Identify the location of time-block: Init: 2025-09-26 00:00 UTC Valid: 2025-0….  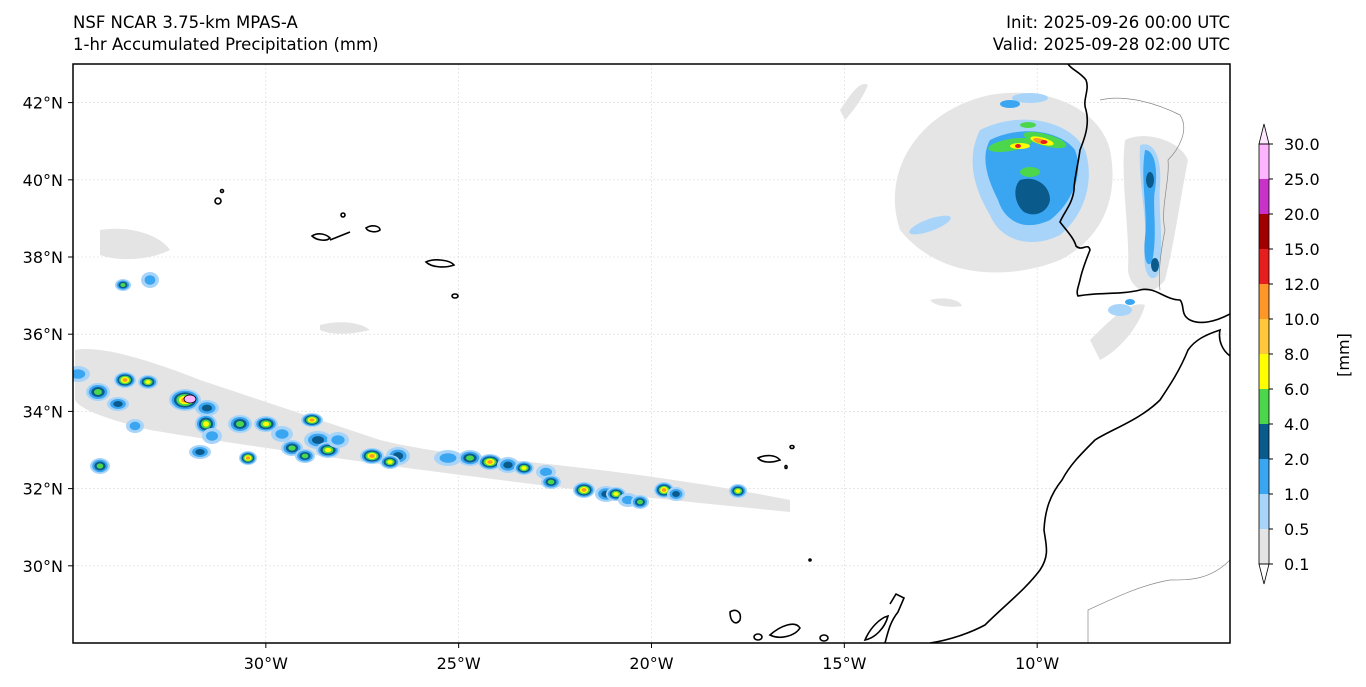
(1111, 34).